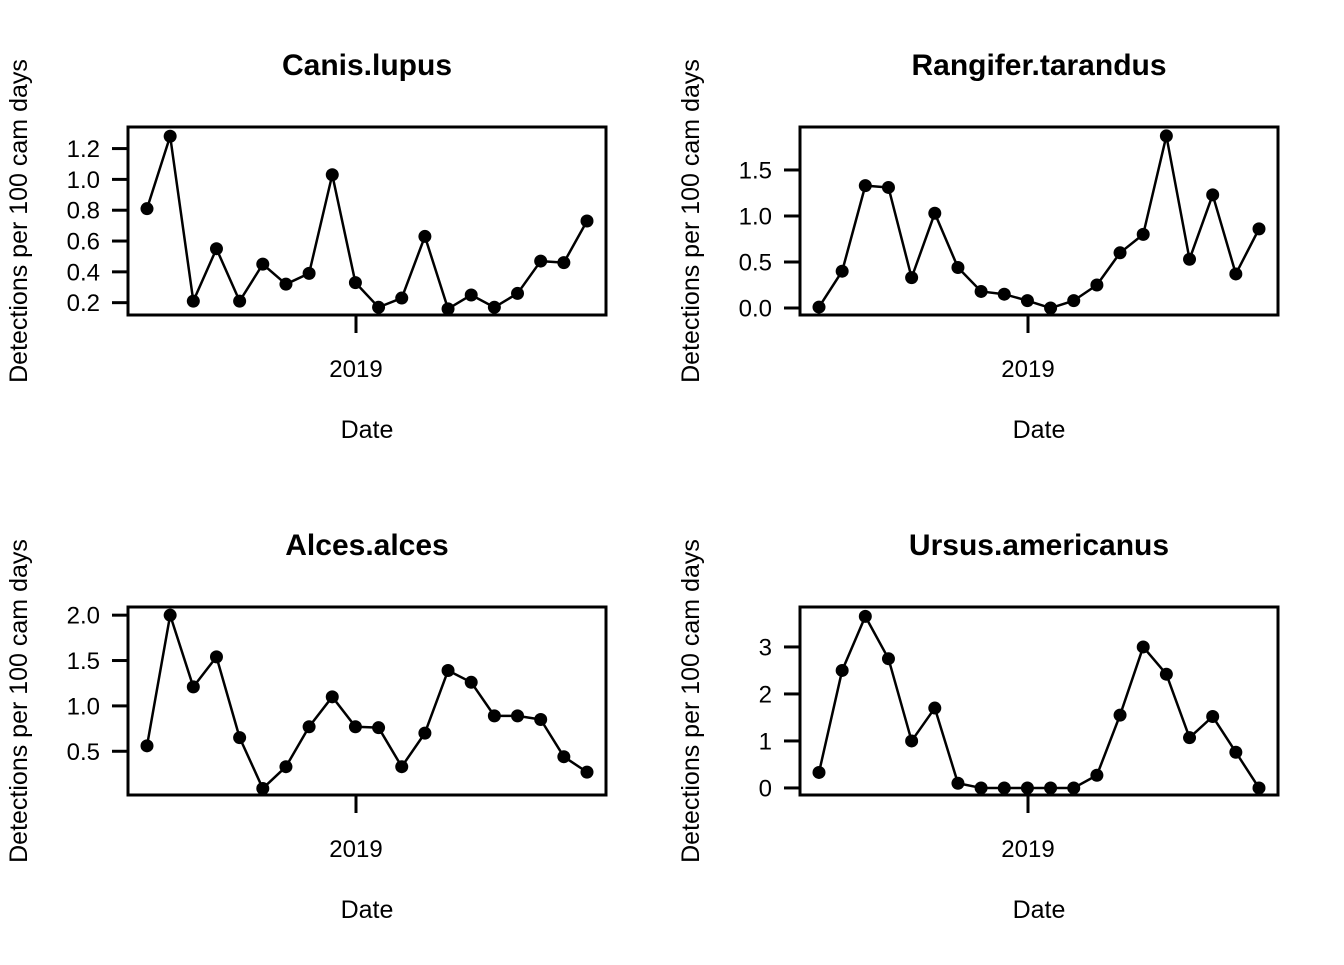 The image size is (1344, 965). I want to click on plot-area: 0.2 0.4 0.6 0.8 1.0 1.2, so click(337, 229).